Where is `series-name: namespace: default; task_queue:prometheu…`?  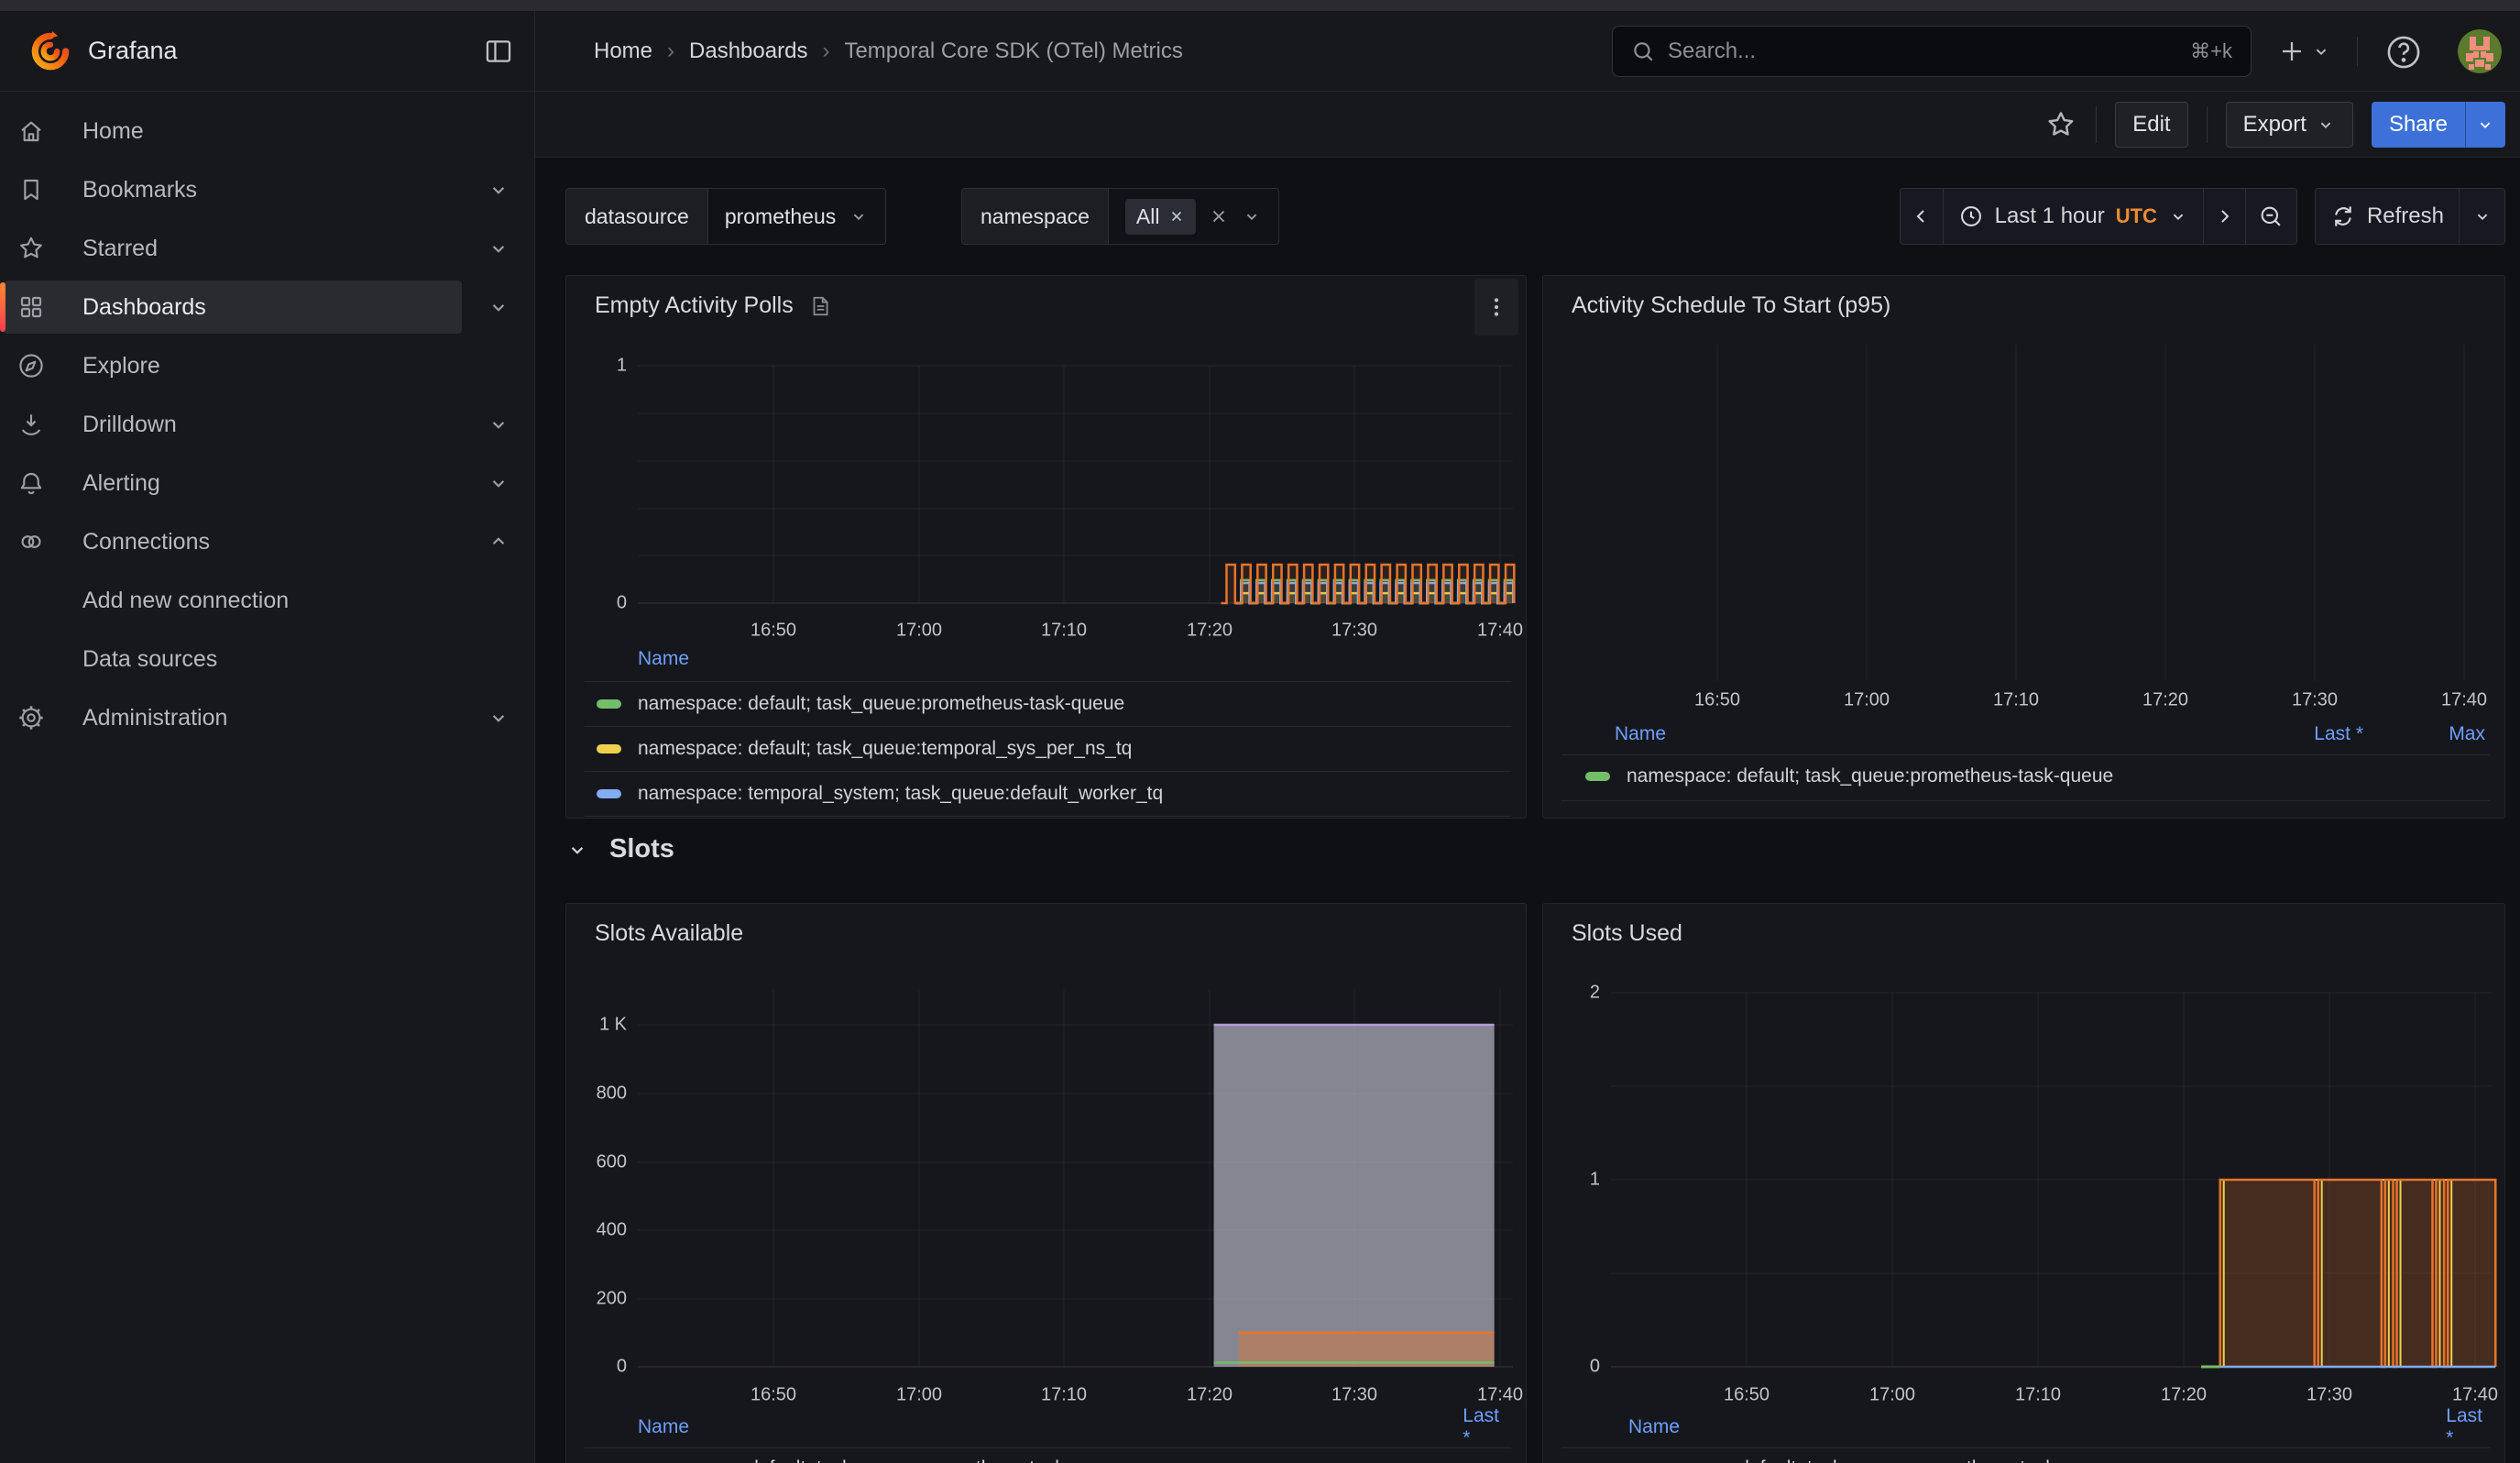
series-name: namespace: default; task_queue:prometheu… is located at coordinates (881, 703).